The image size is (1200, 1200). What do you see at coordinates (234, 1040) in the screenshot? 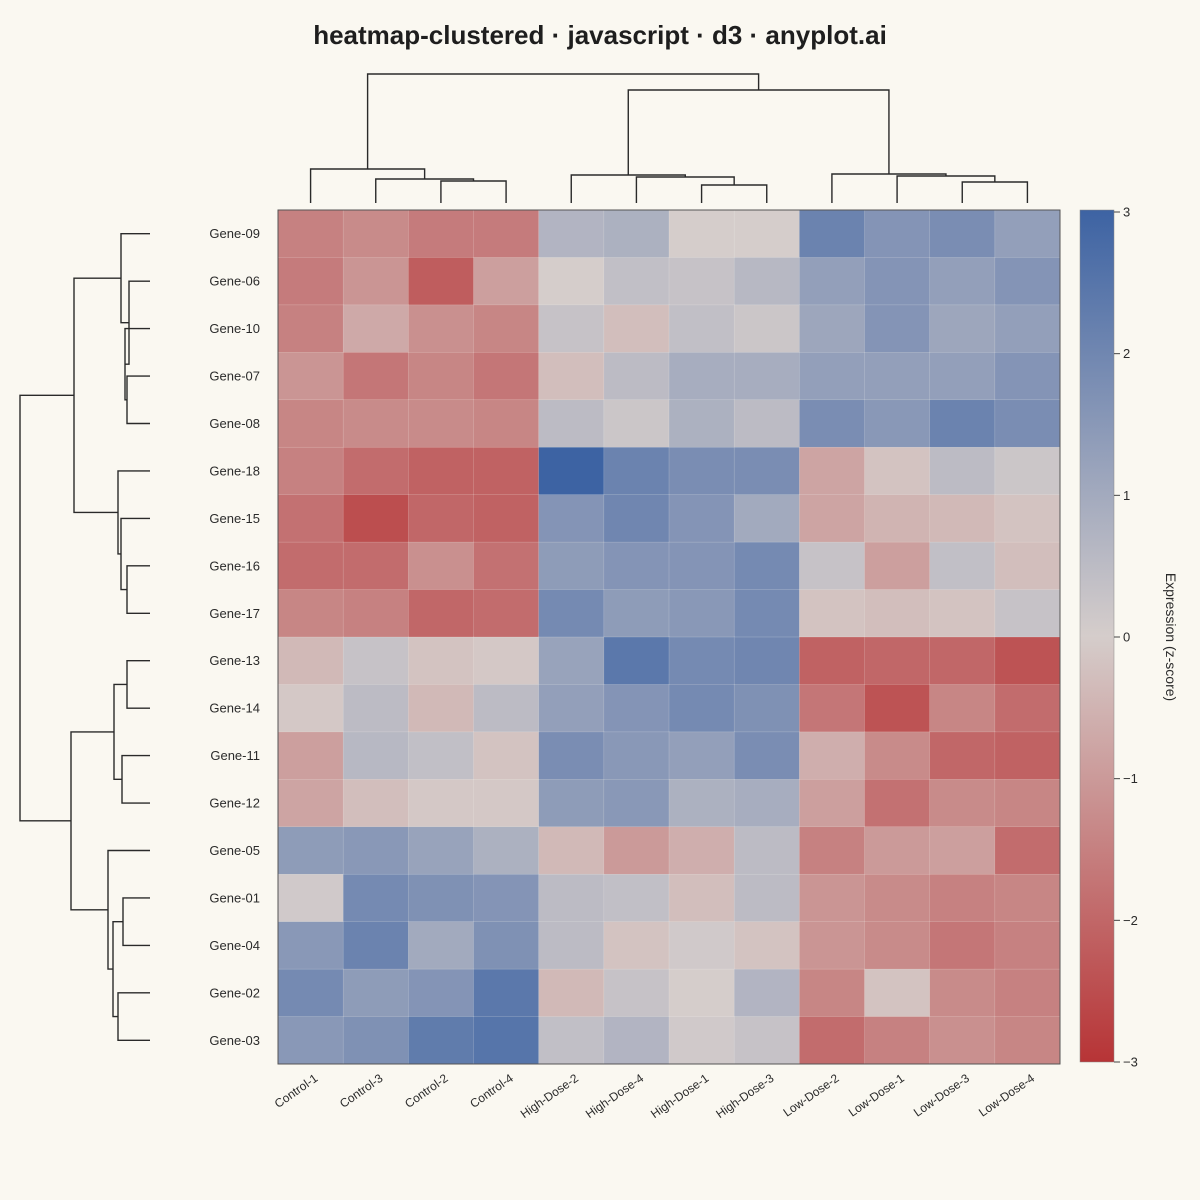
I see `row-label: Gene-03` at bounding box center [234, 1040].